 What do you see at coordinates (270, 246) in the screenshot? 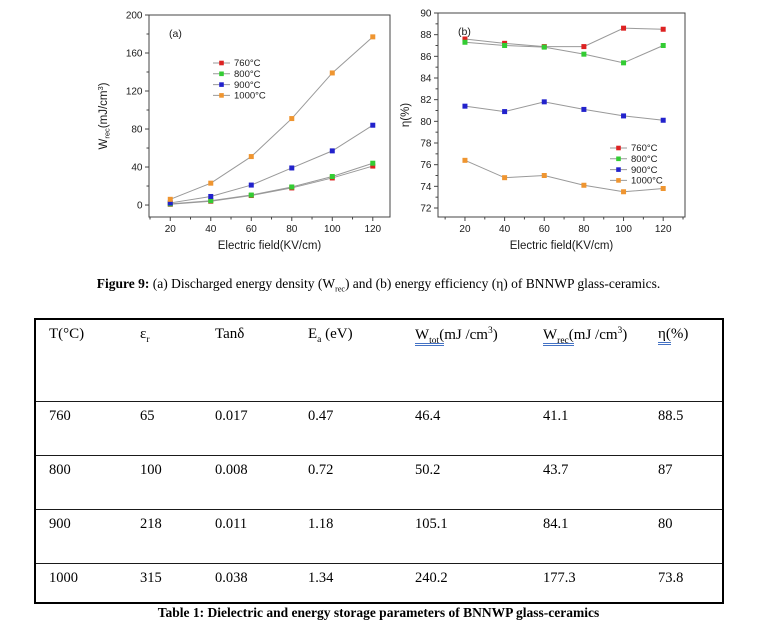
I see `x-axis-label: Electric field(KV/cm)` at bounding box center [270, 246].